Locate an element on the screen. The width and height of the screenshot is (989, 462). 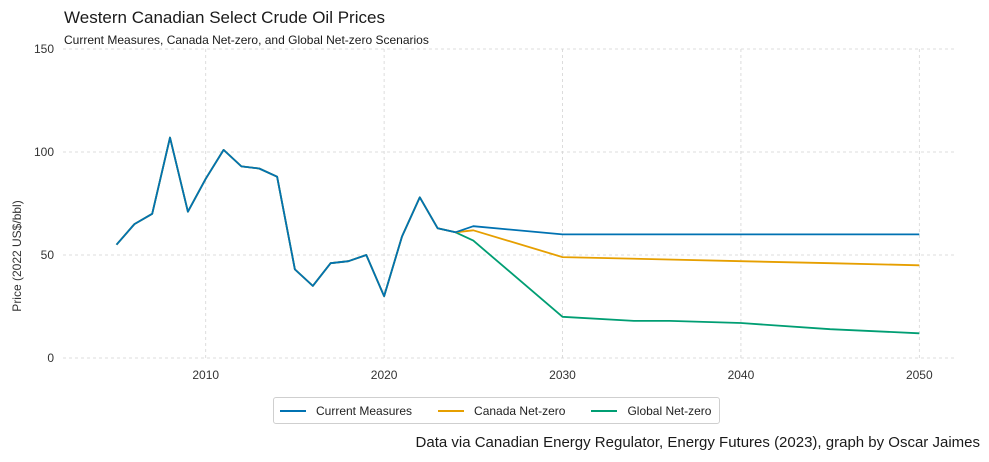
legend-item: Current Measures is located at coordinates (346, 411).